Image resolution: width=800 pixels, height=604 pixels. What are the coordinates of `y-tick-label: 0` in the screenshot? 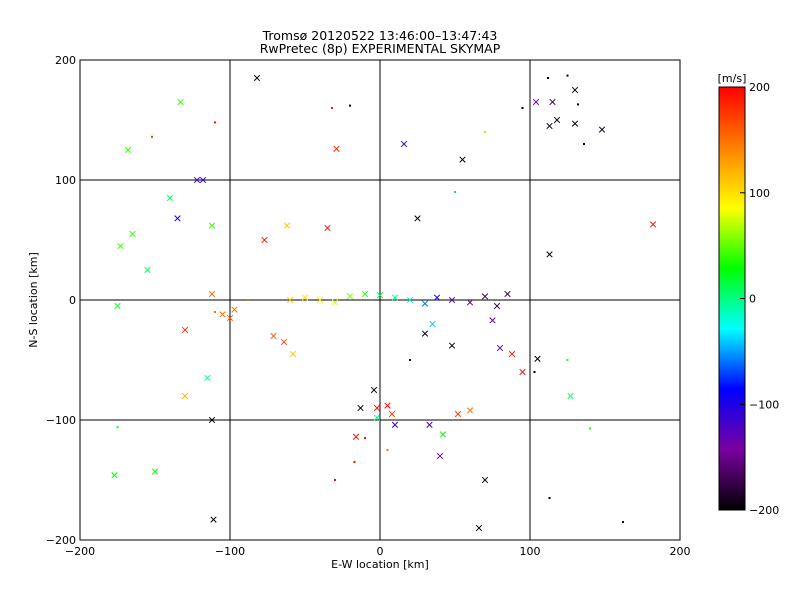 It's located at (72, 300).